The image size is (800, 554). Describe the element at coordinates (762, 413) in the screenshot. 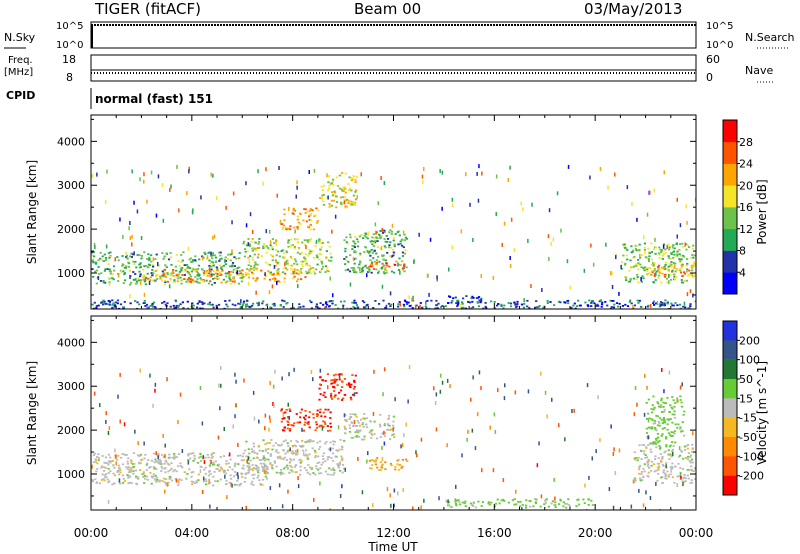

I see `velocity-colorbar-label: Velocity [m s^-1]` at that location.